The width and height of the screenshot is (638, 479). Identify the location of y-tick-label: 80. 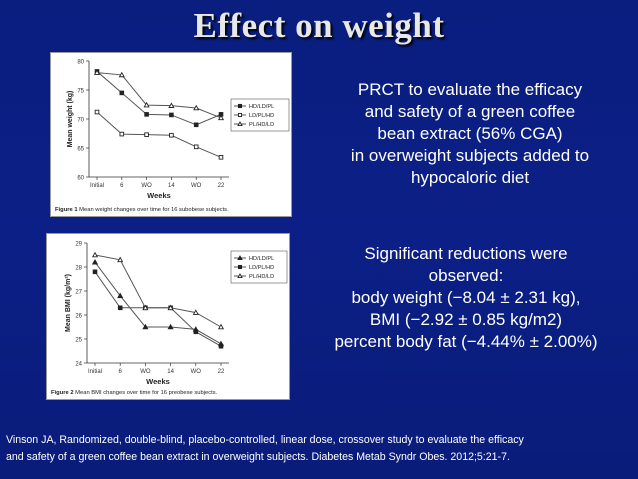
(80, 63).